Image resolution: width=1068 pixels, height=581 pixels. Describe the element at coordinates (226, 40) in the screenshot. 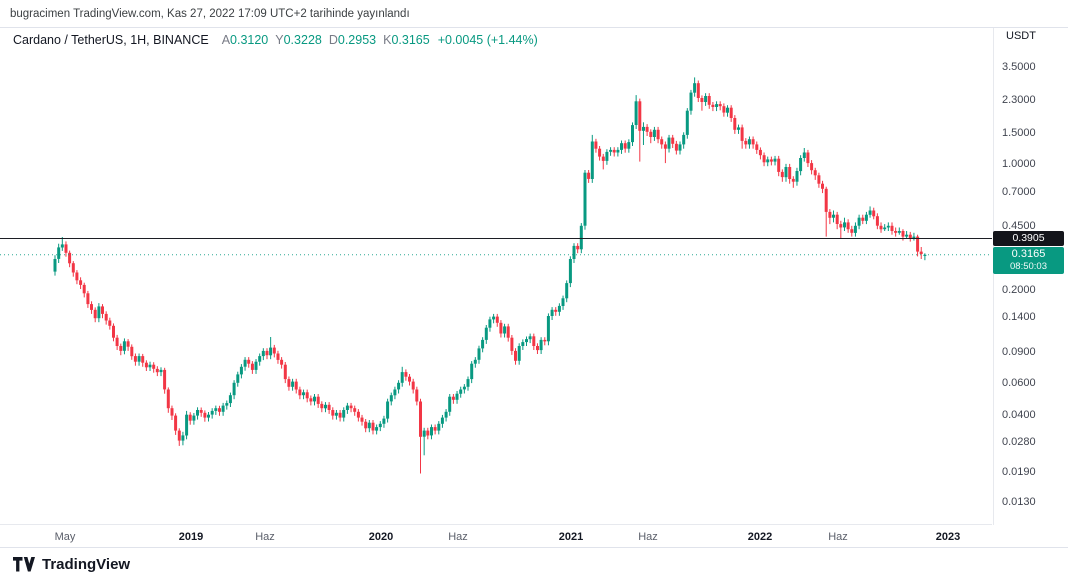

I see `open-label: A` at that location.